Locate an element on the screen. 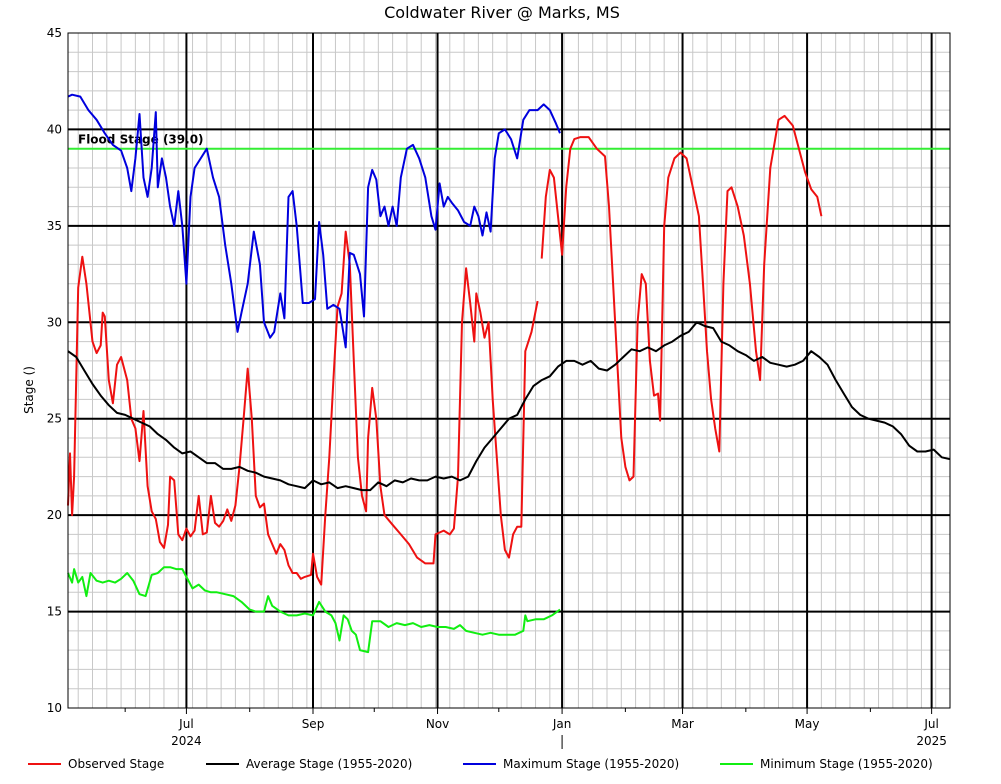  chart-title: Coldwater River @ Marks, MS is located at coordinates (502, 12).